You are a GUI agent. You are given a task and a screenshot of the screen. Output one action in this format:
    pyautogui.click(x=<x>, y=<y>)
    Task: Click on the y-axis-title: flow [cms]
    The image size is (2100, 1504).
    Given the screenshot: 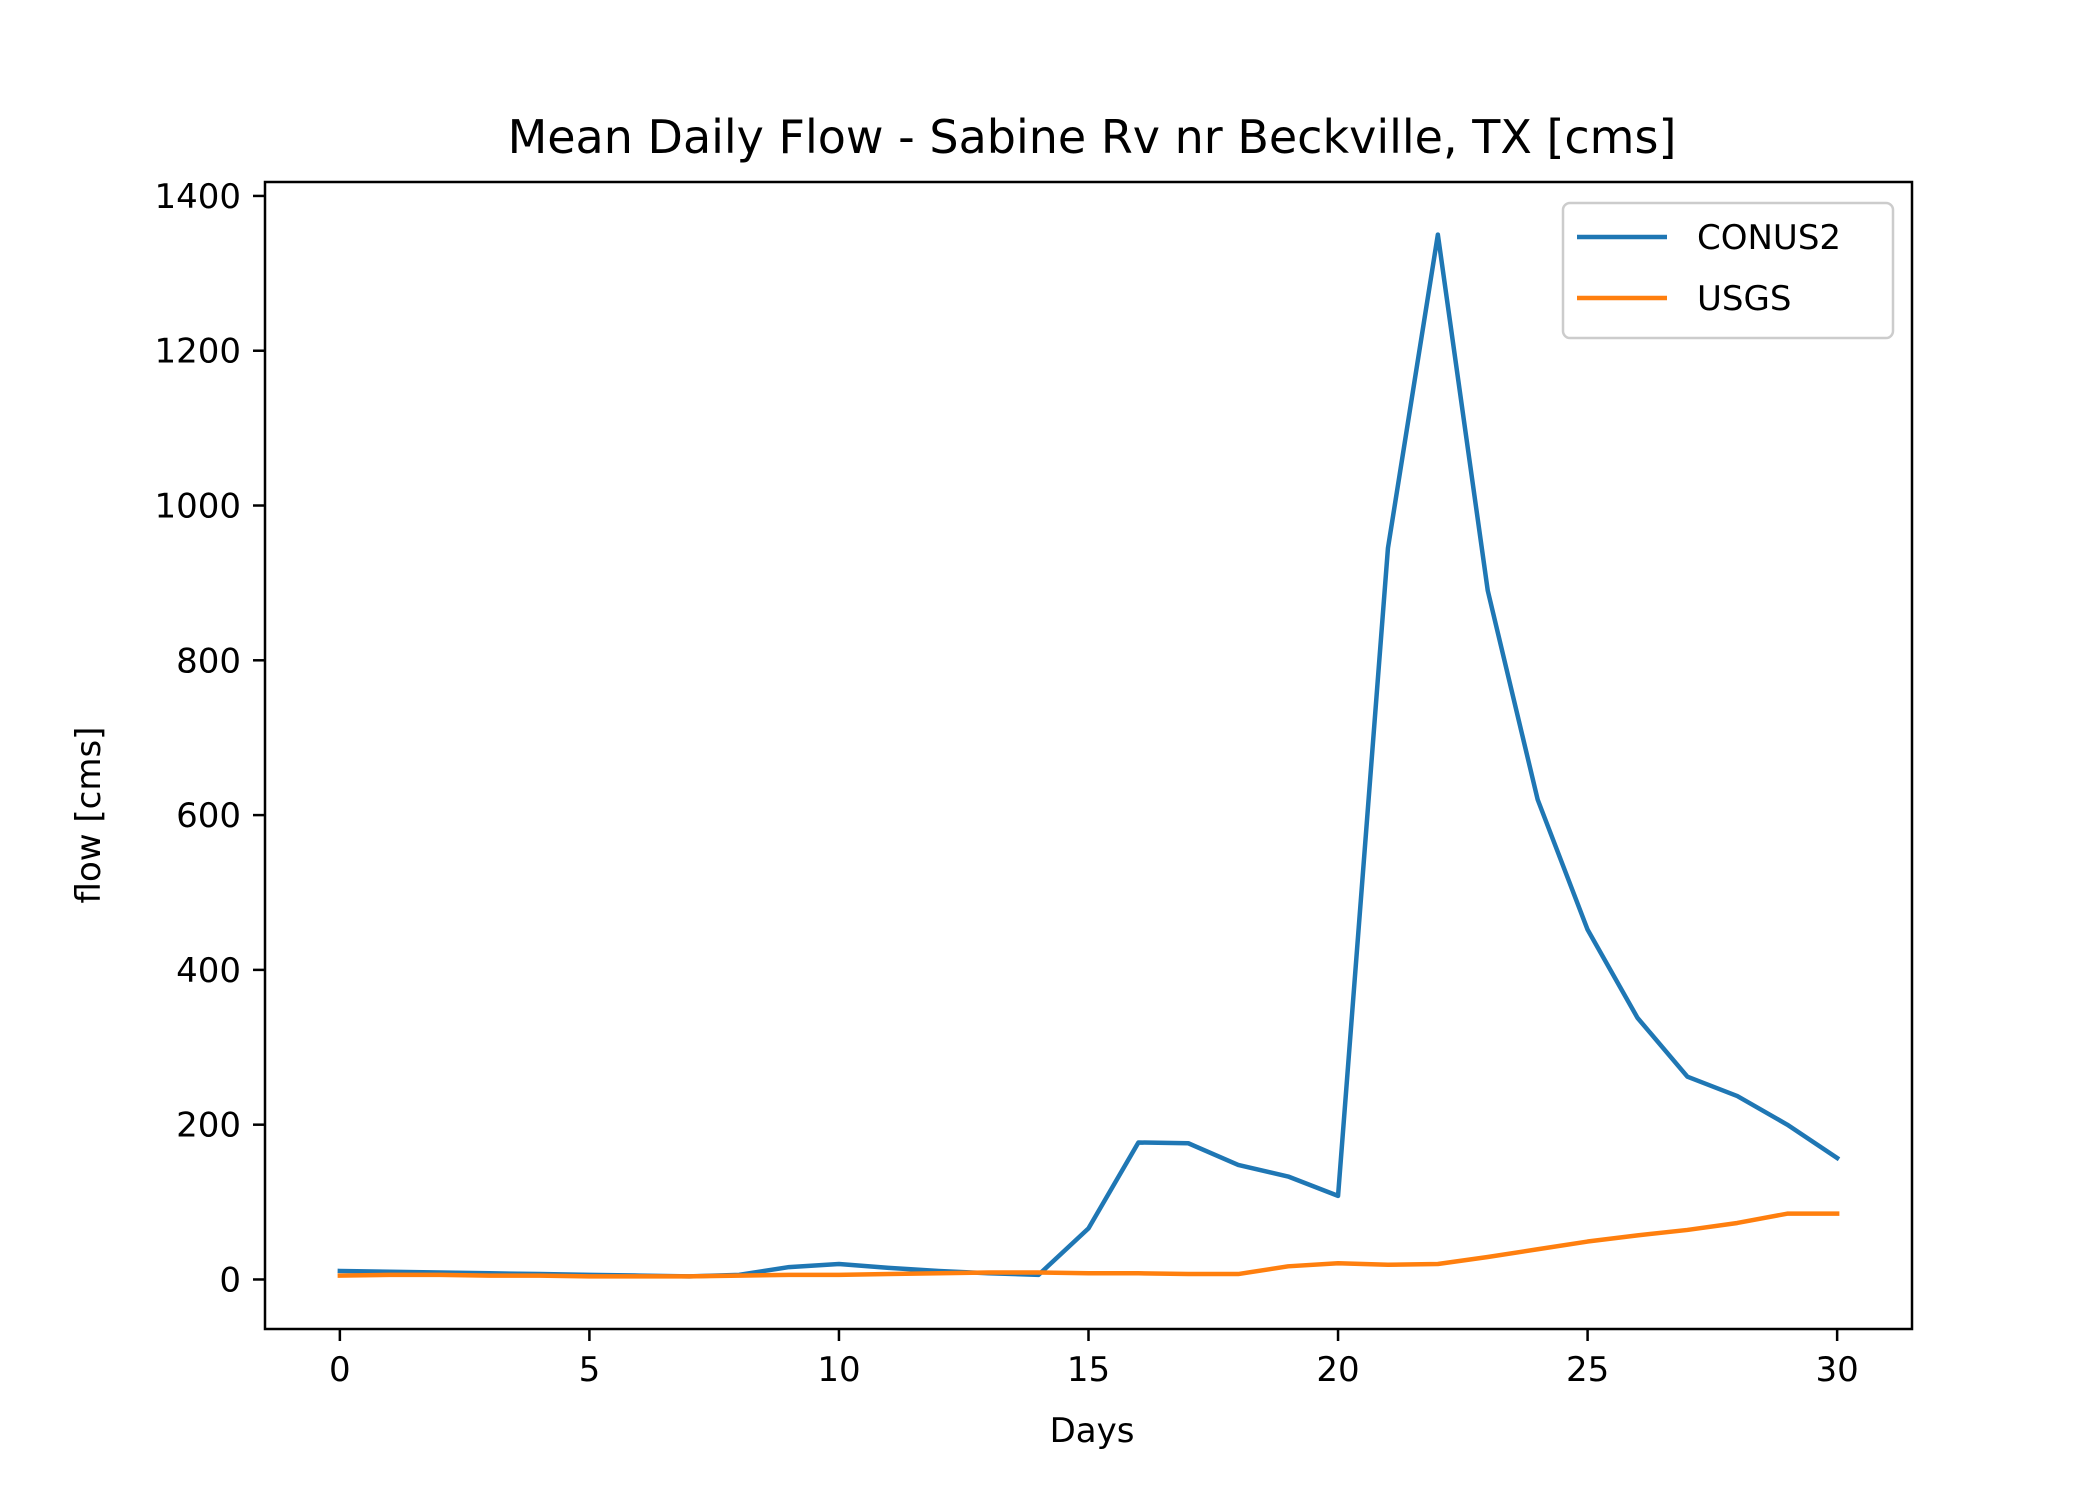 What is the action you would take?
    pyautogui.click(x=89, y=815)
    